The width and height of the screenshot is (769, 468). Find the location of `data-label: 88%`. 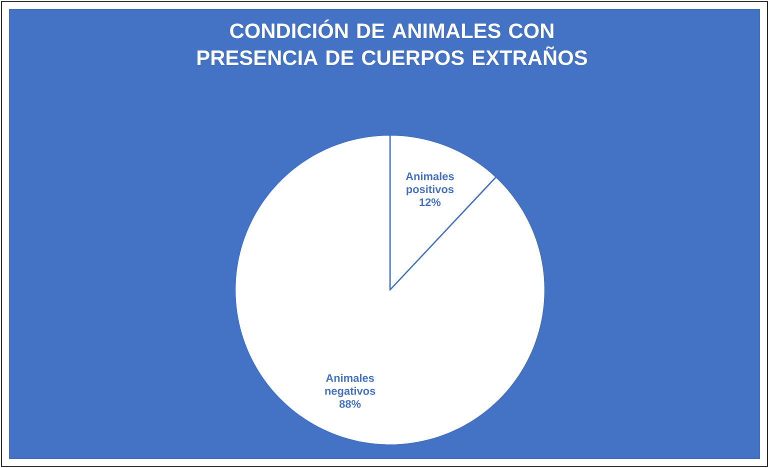

data-label: 88% is located at coordinates (350, 404).